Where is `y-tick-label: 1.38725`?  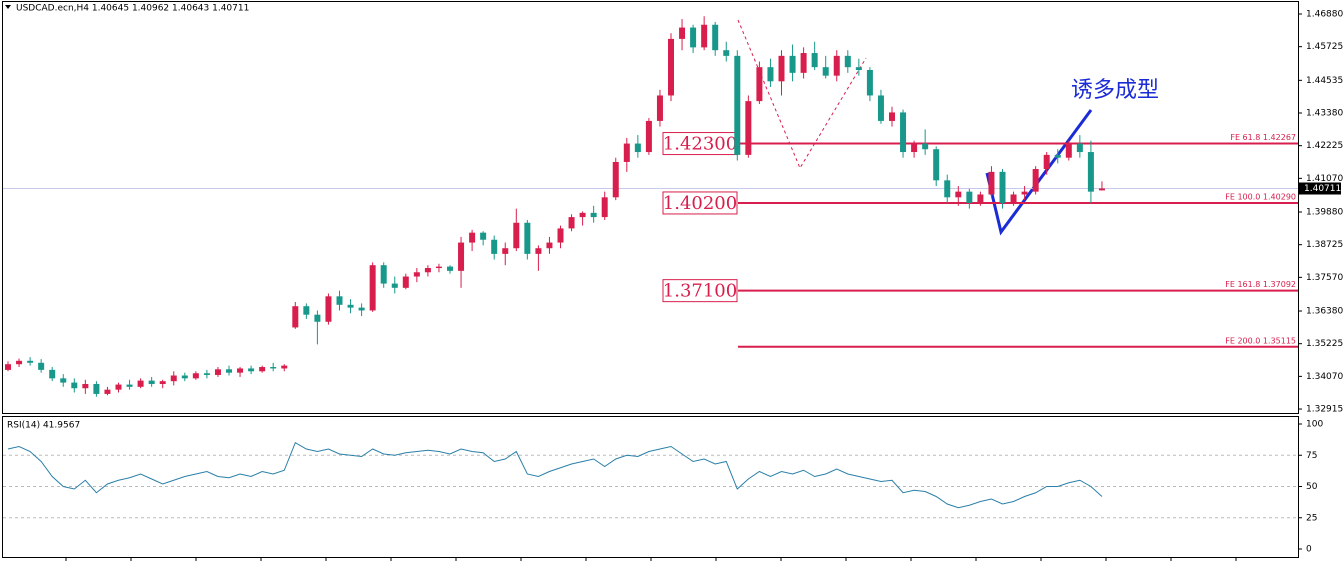 y-tick-label: 1.38725 is located at coordinates (1324, 245).